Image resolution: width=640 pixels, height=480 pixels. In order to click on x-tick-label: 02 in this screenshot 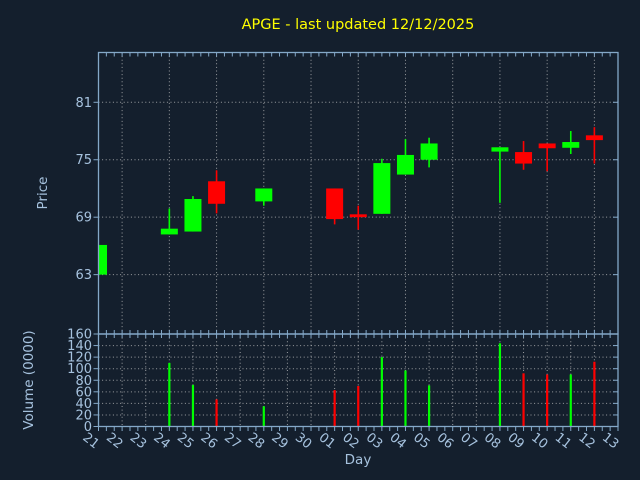, I will do `click(350, 441)`.